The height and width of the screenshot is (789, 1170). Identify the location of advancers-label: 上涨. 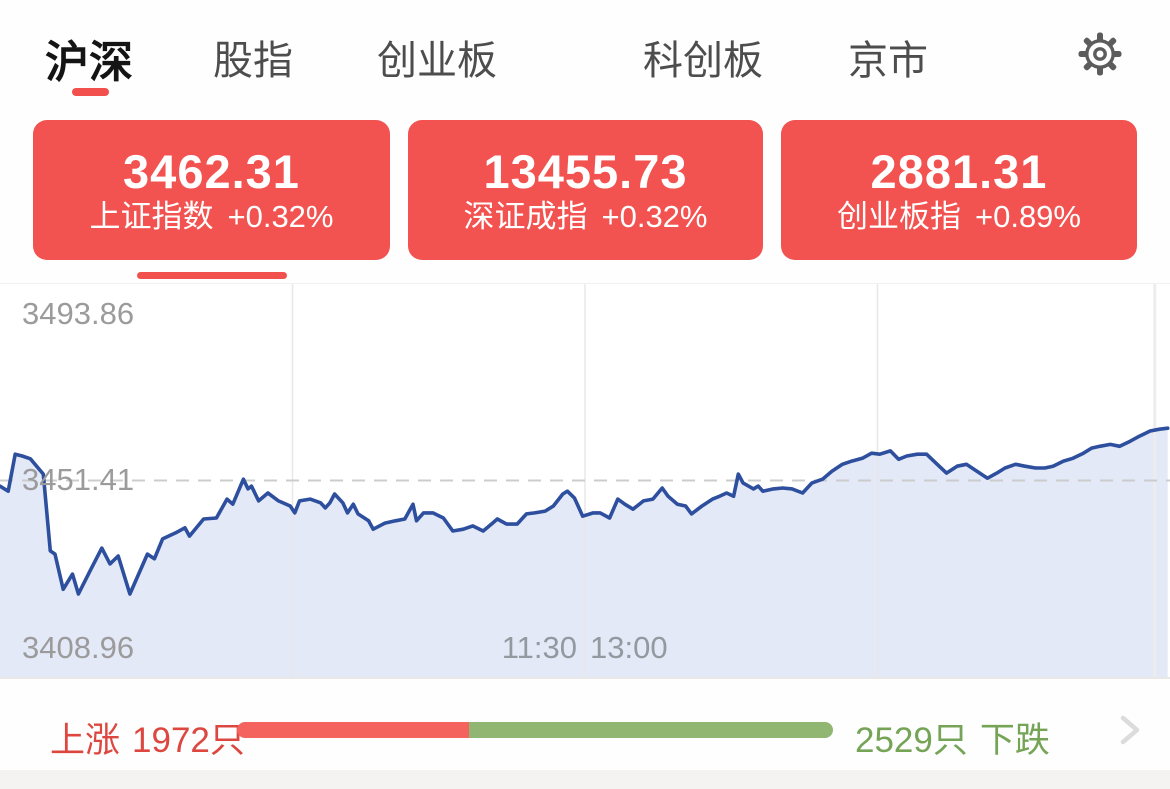
(85, 740).